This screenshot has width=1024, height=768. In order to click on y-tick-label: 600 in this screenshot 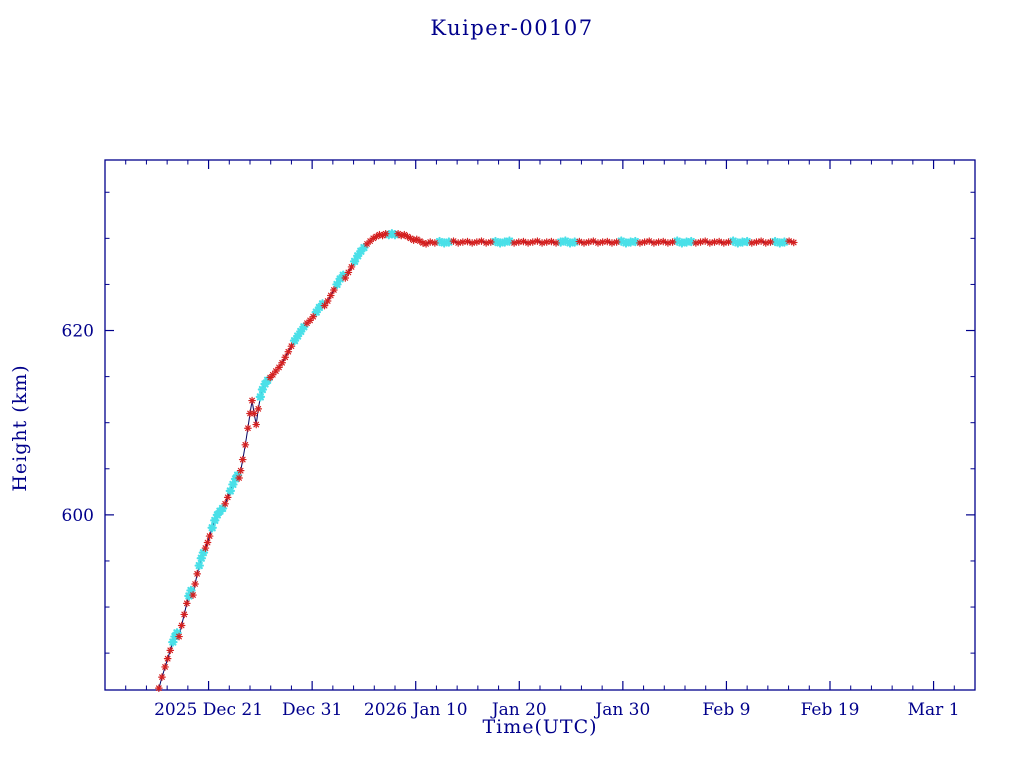, I will do `click(78, 516)`.